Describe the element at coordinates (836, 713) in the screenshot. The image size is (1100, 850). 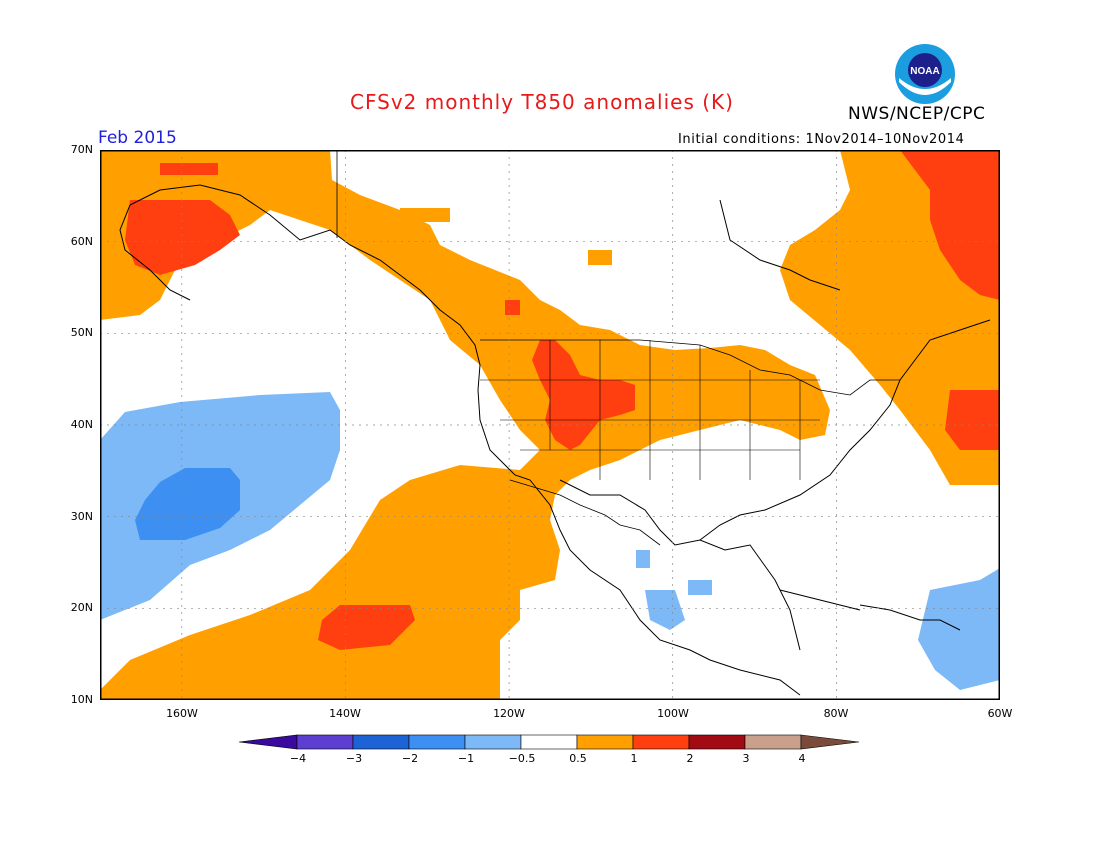
I see `lon-label-80w: 80W` at that location.